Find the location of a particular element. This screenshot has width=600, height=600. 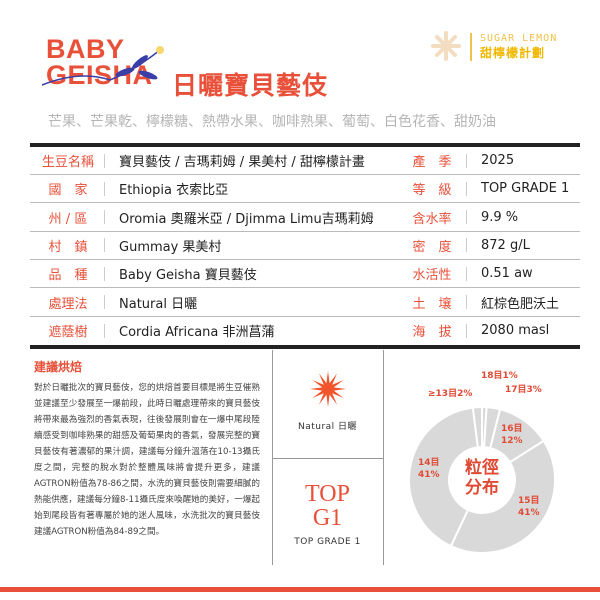

spec-value: Ethiopia 衣索比亞 is located at coordinates (174, 191).